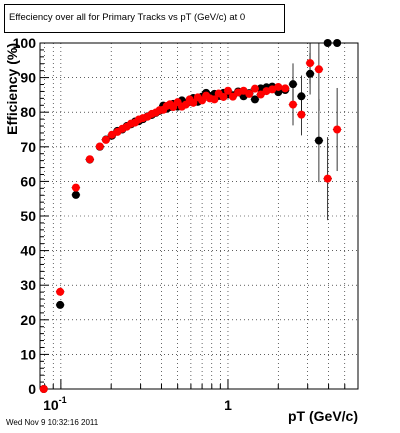 The width and height of the screenshot is (400, 433). What do you see at coordinates (28, 320) in the screenshot?
I see `y-tick-label: 20` at bounding box center [28, 320].